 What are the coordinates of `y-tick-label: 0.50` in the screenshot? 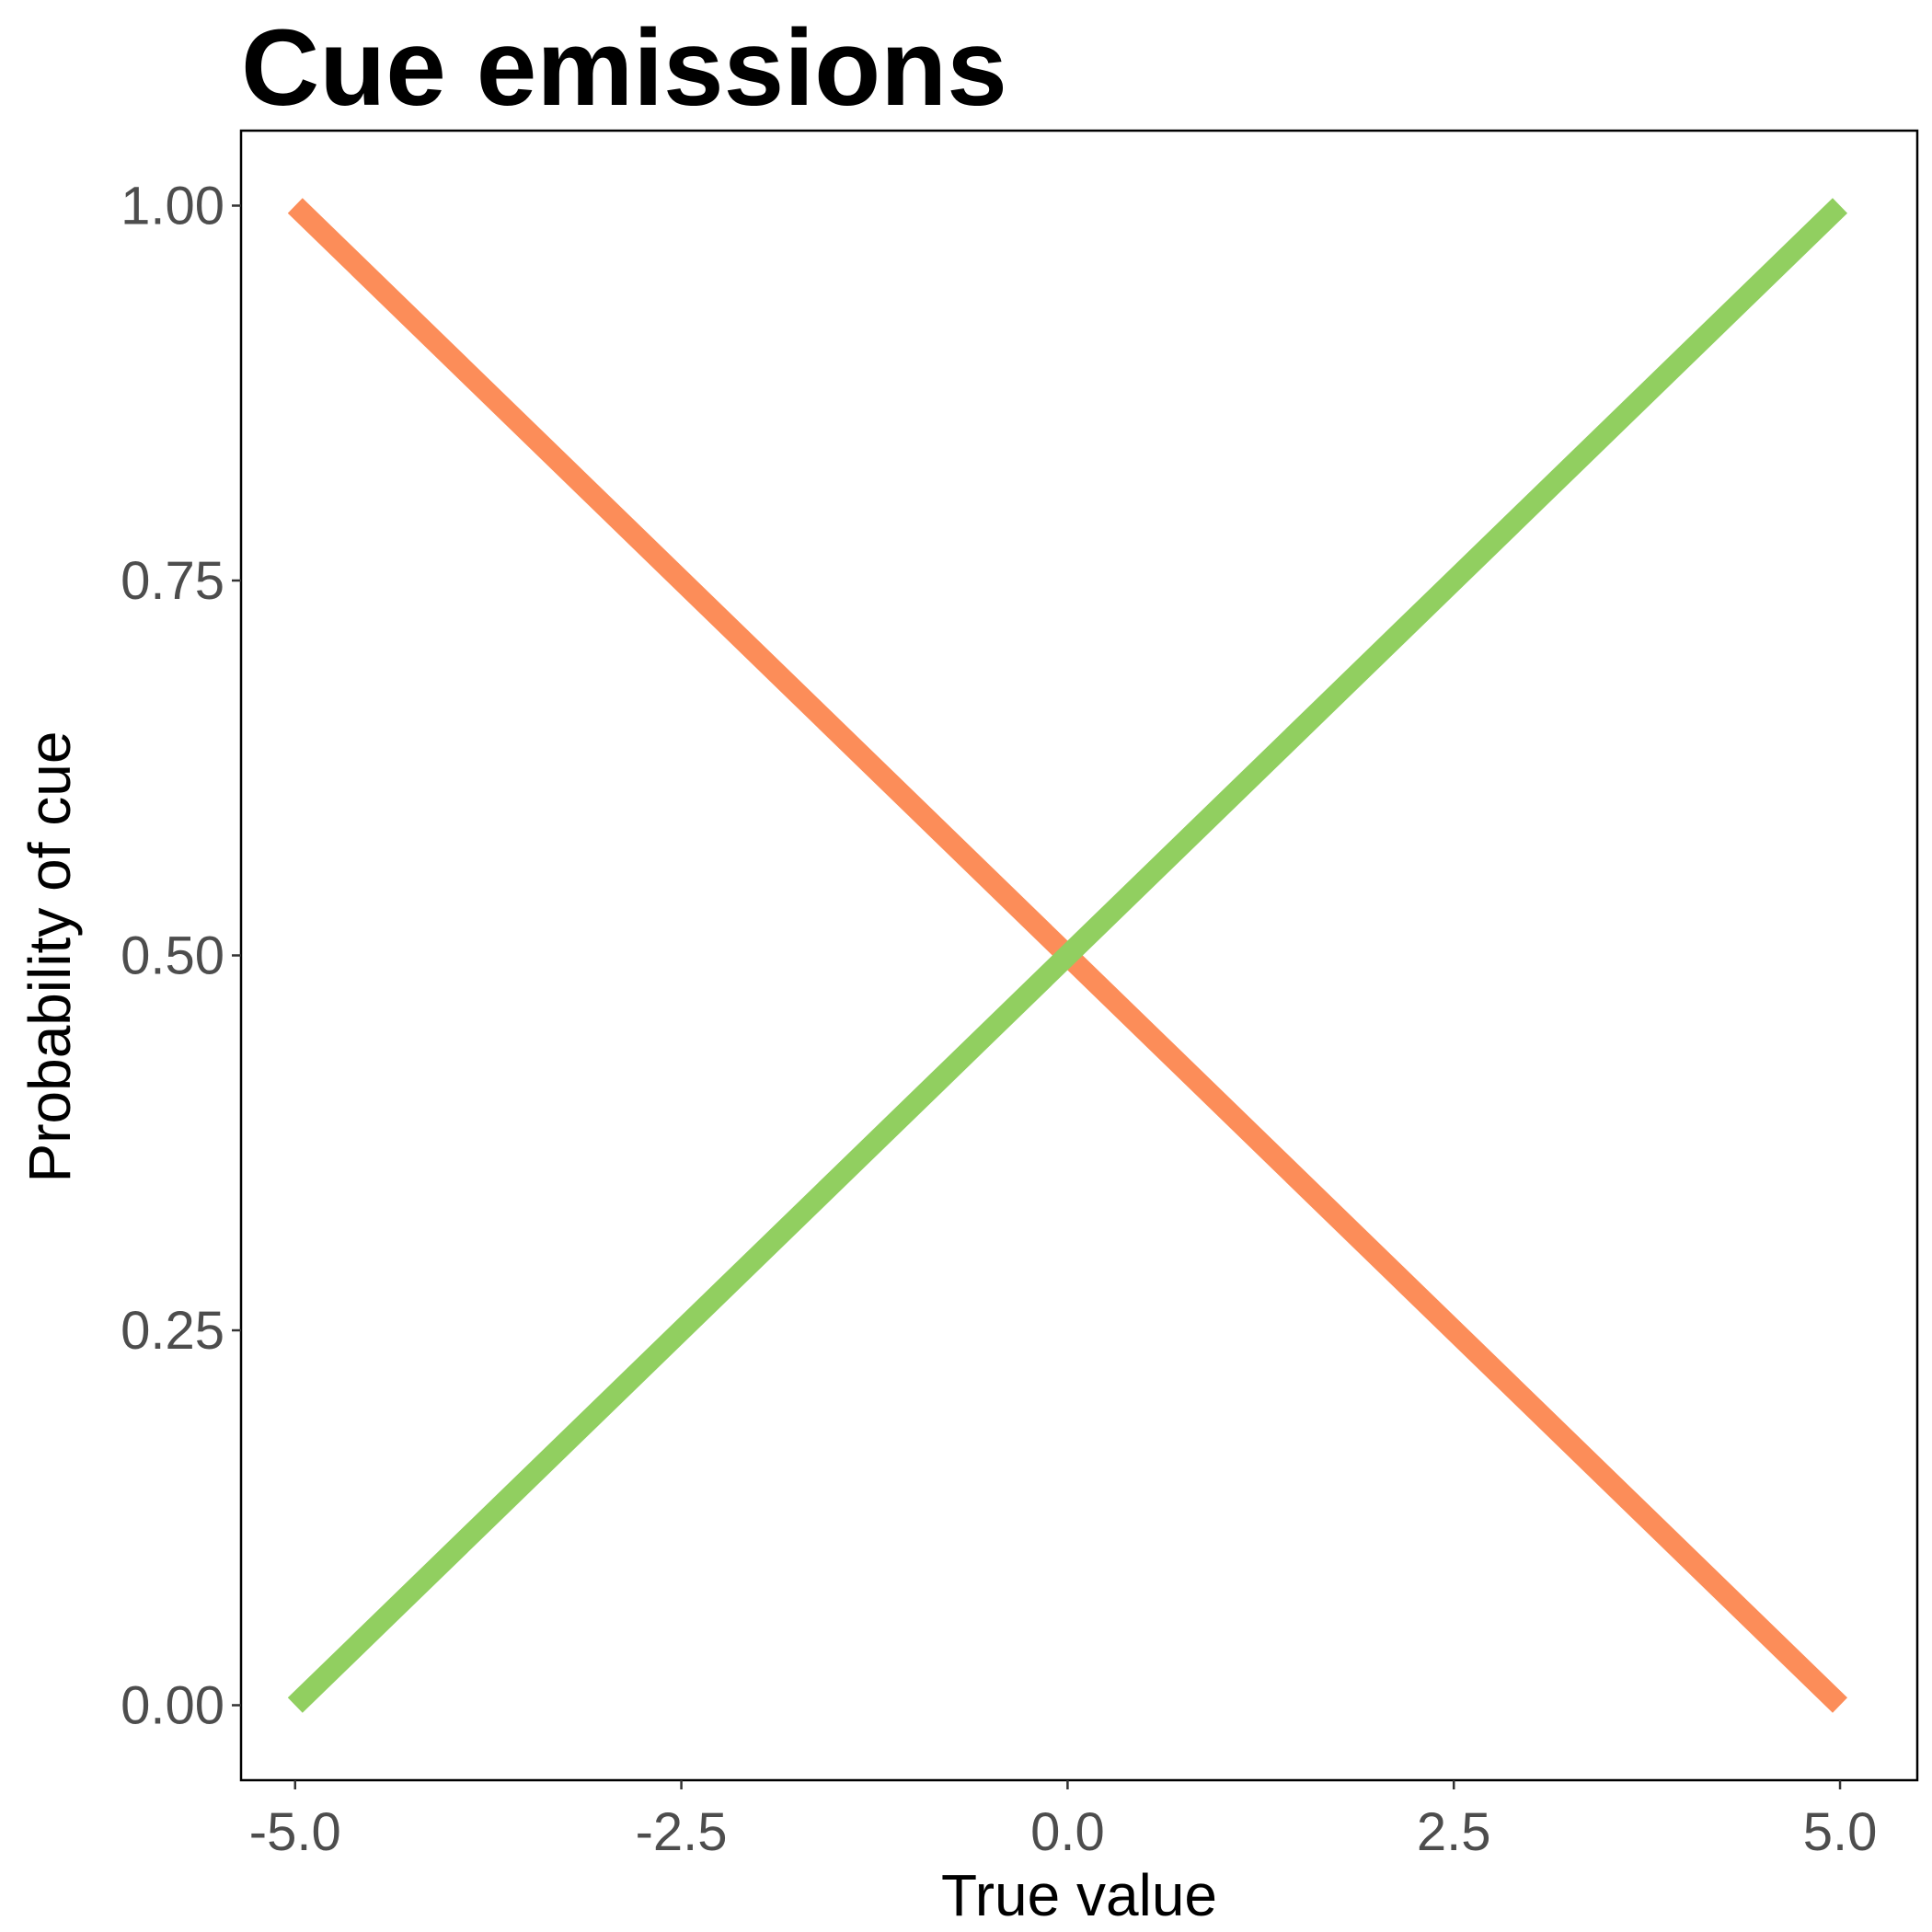 It's located at (172, 956).